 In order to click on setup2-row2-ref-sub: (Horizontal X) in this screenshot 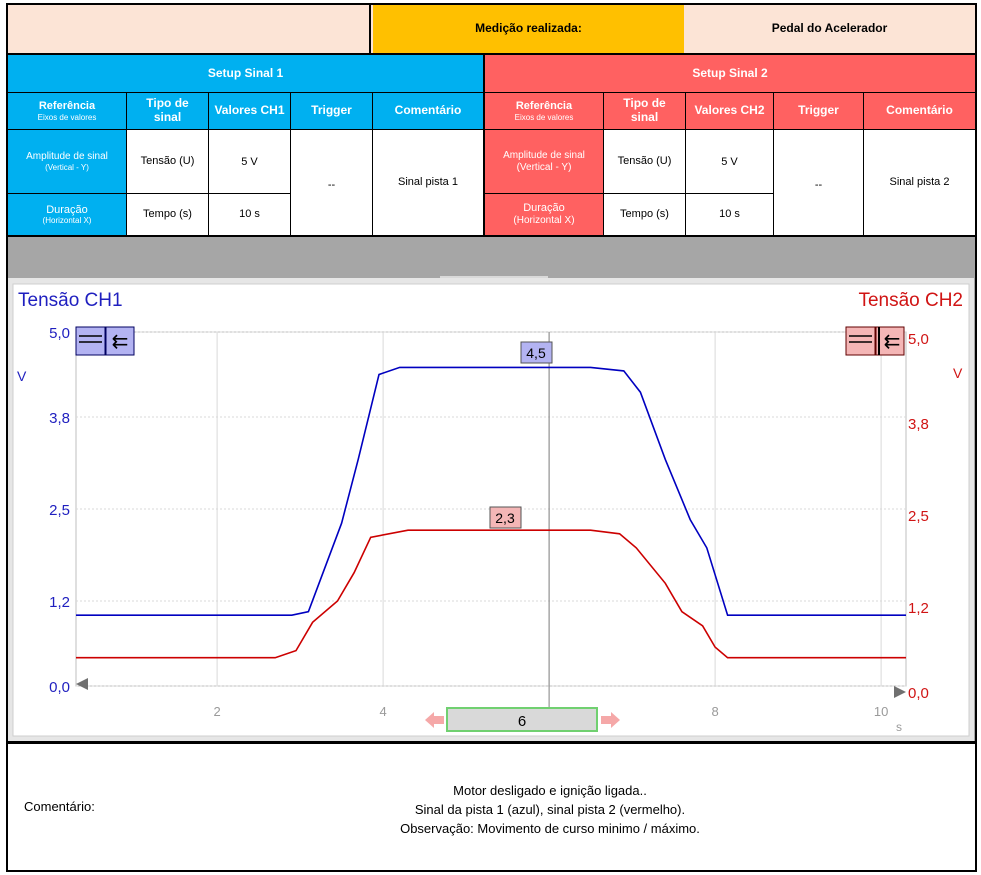, I will do `click(544, 221)`.